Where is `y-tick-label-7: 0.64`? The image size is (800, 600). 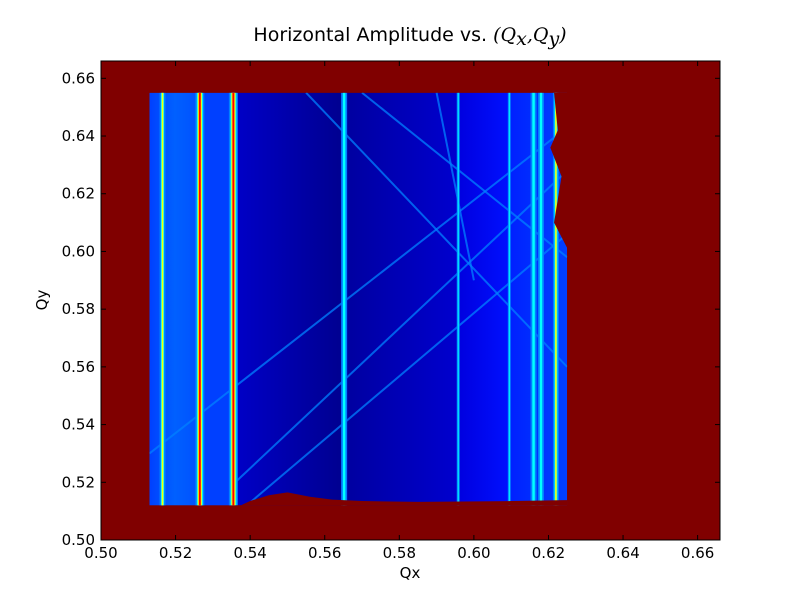
y-tick-label-7: 0.64 is located at coordinates (78, 136).